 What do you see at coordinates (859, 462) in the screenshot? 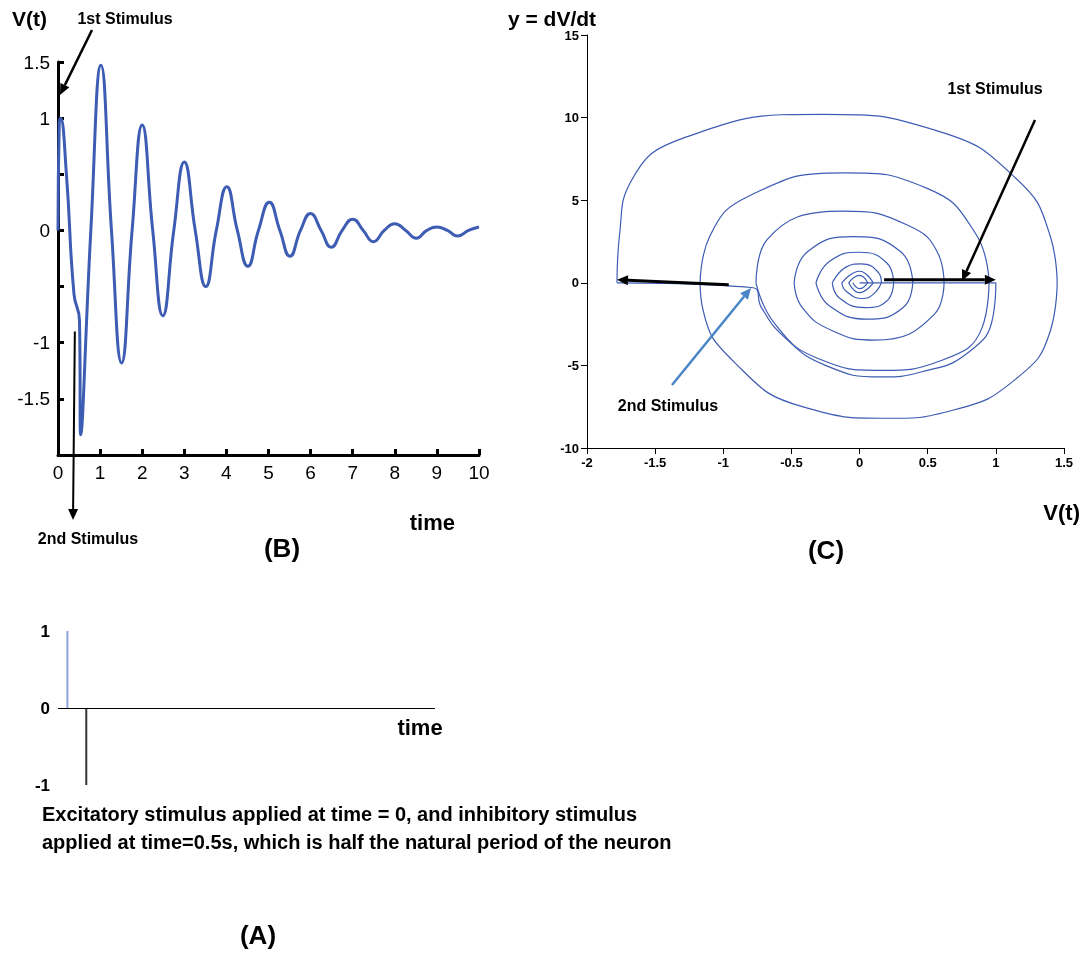
I see `x-tick-label: 0` at bounding box center [859, 462].